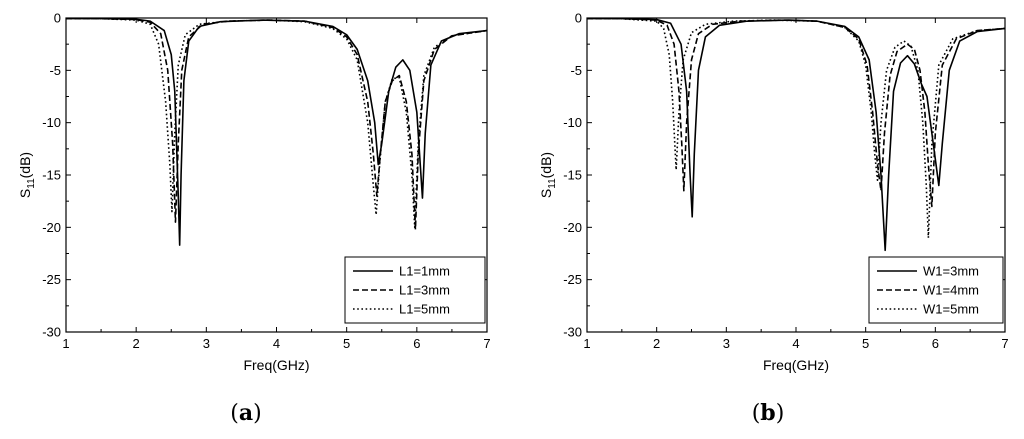 The width and height of the screenshot is (1024, 439). What do you see at coordinates (951, 290) in the screenshot?
I see `legend-entry-2: W1=4mm` at bounding box center [951, 290].